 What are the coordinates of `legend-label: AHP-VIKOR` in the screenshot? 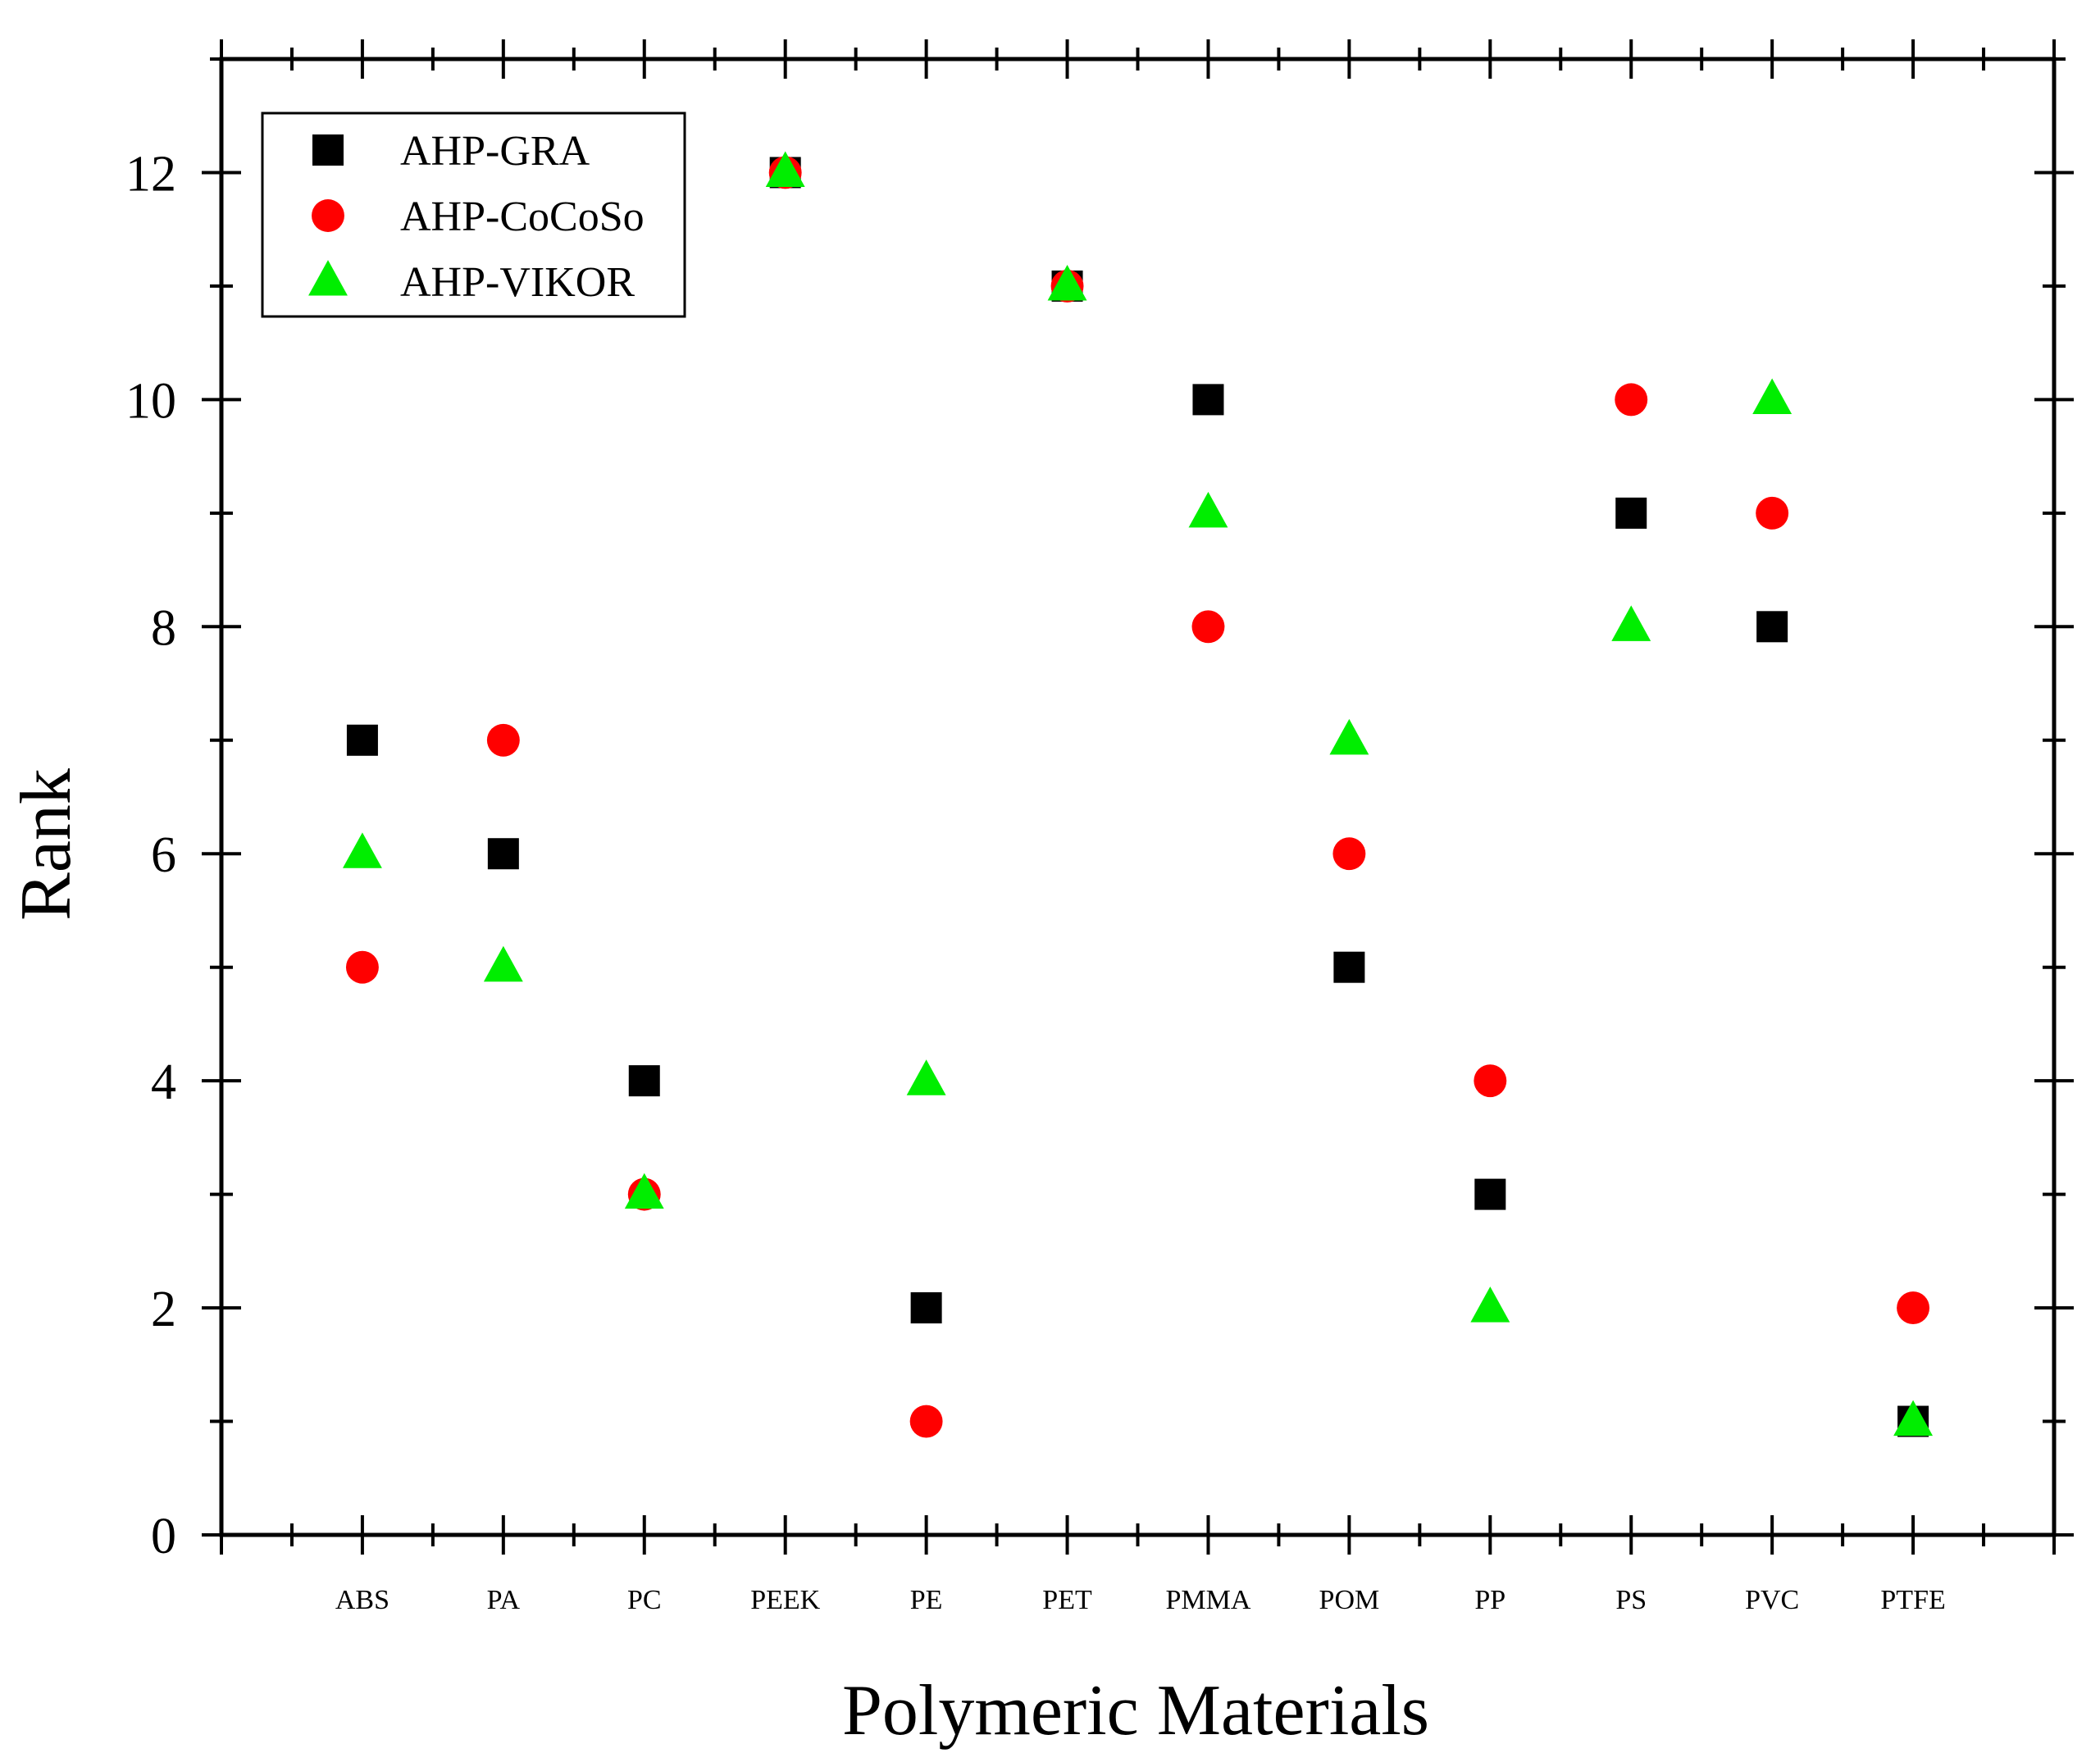 It's located at (517, 282).